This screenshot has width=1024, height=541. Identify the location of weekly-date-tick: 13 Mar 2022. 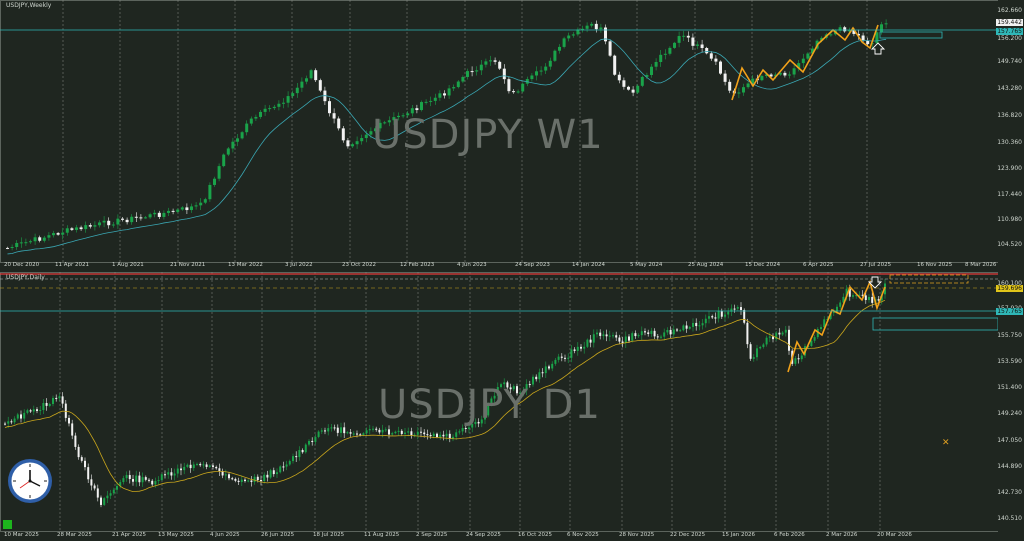
(245, 265).